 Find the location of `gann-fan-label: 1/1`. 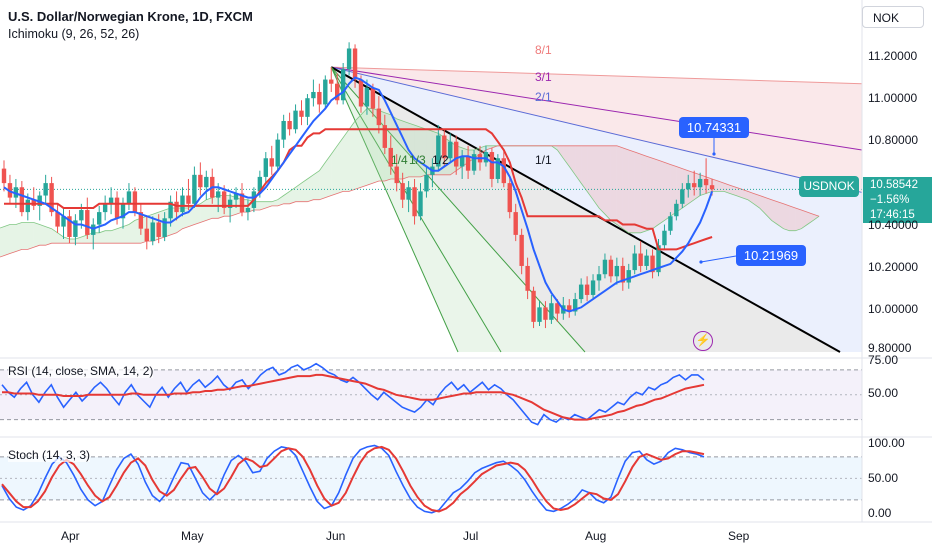

gann-fan-label: 1/1 is located at coordinates (543, 160).